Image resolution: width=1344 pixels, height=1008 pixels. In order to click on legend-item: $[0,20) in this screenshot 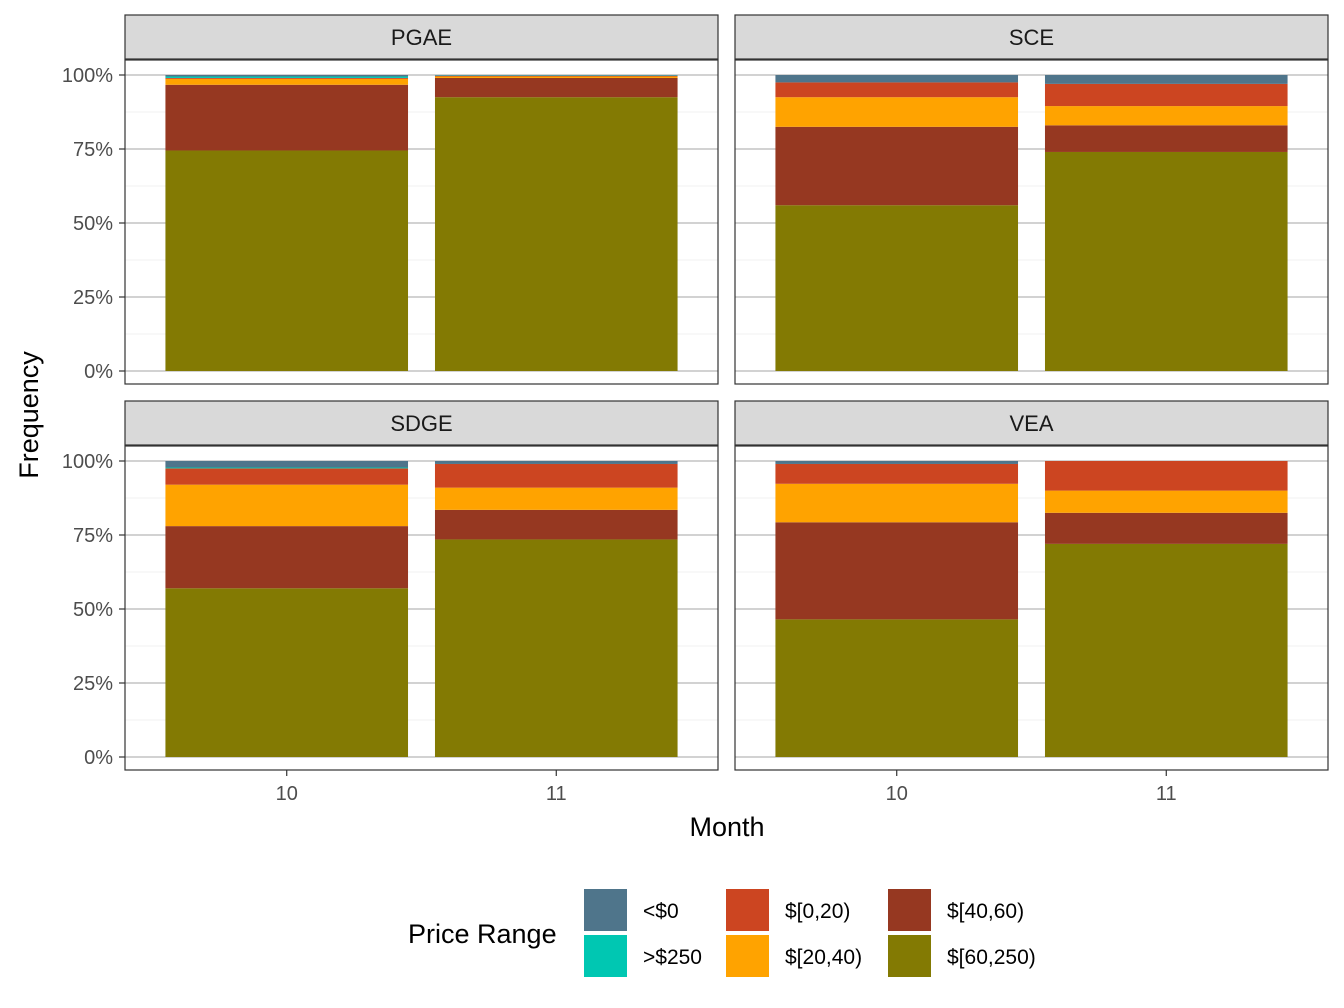, I will do `click(788, 910)`.